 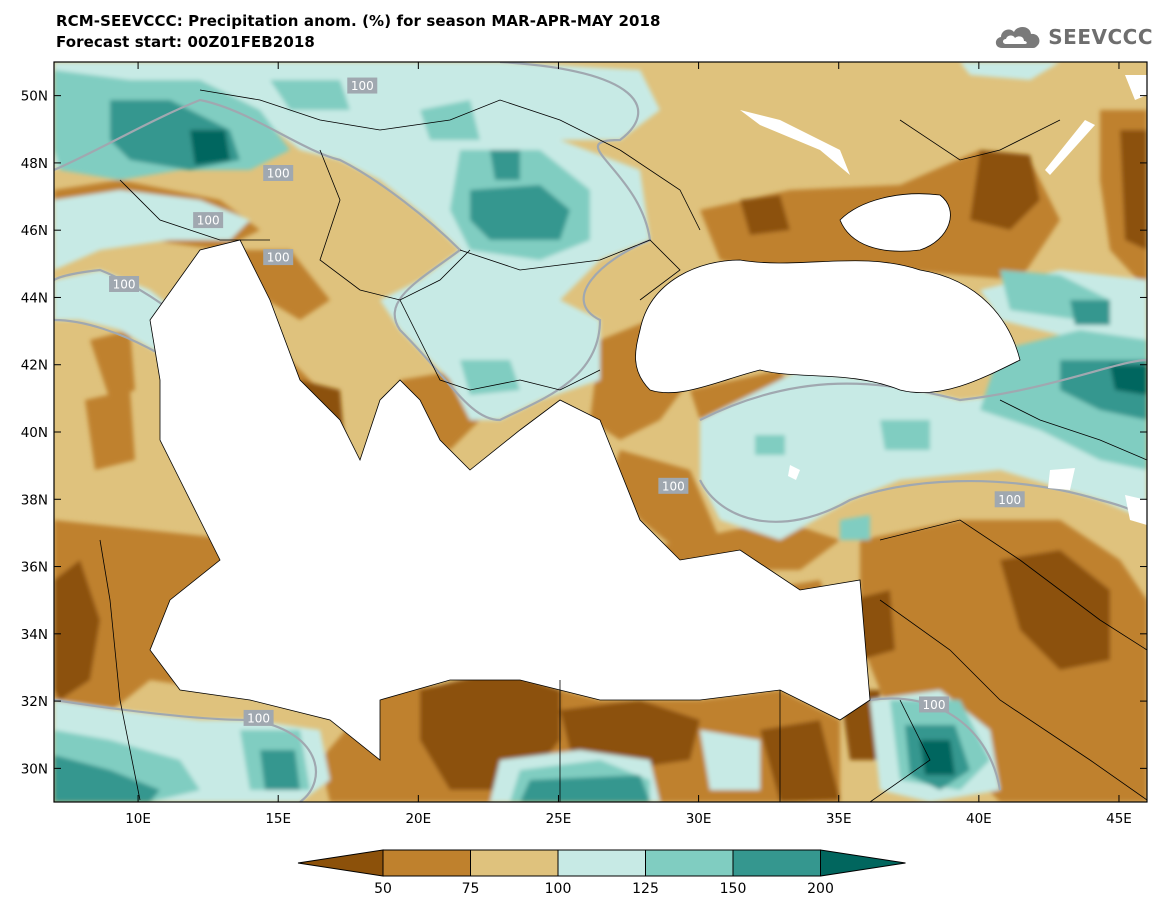 I want to click on lon-tick-label: 45E, so click(x=1119, y=819).